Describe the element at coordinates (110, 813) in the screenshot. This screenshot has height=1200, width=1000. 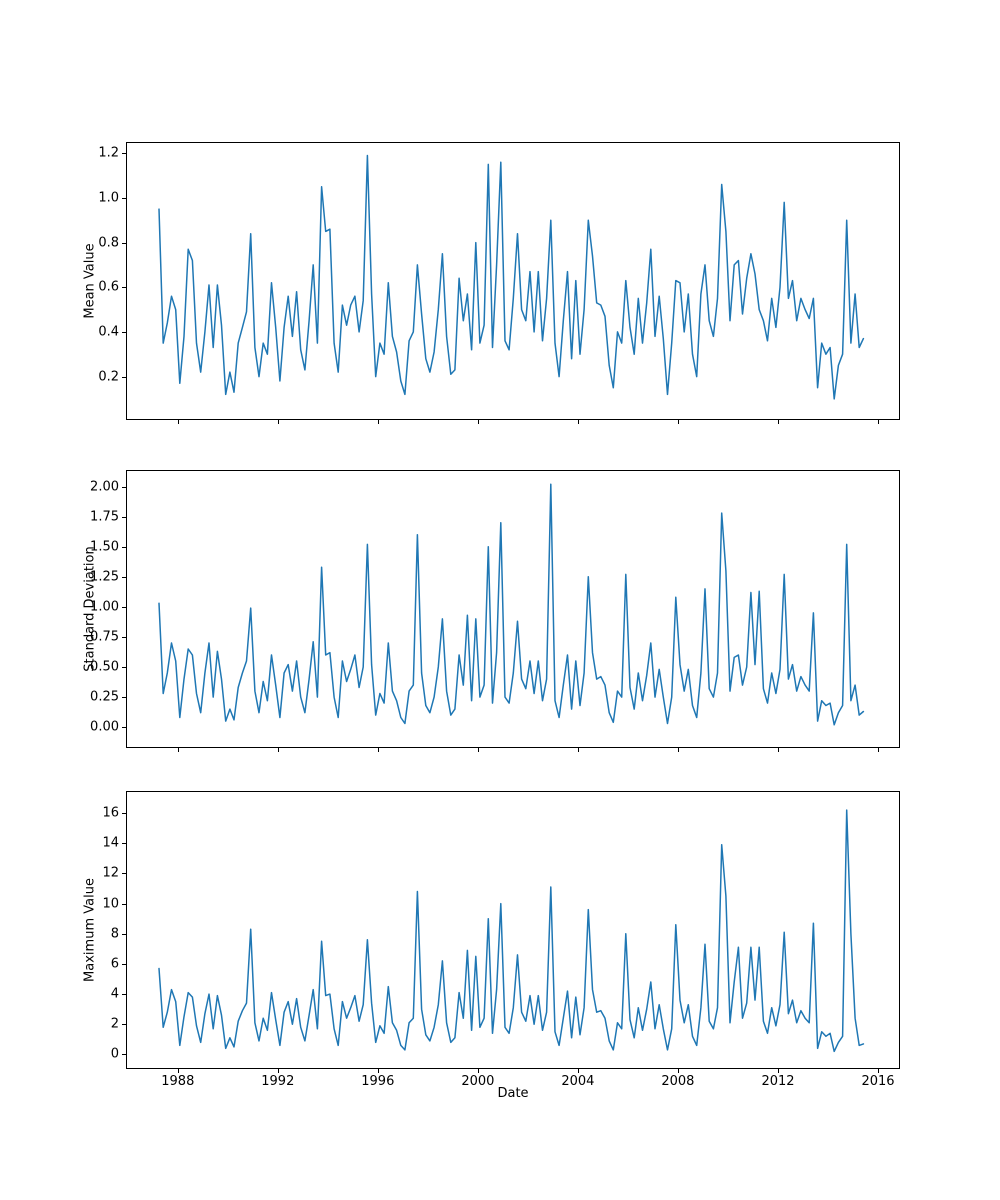
I see `y-tick-label: 16` at that location.